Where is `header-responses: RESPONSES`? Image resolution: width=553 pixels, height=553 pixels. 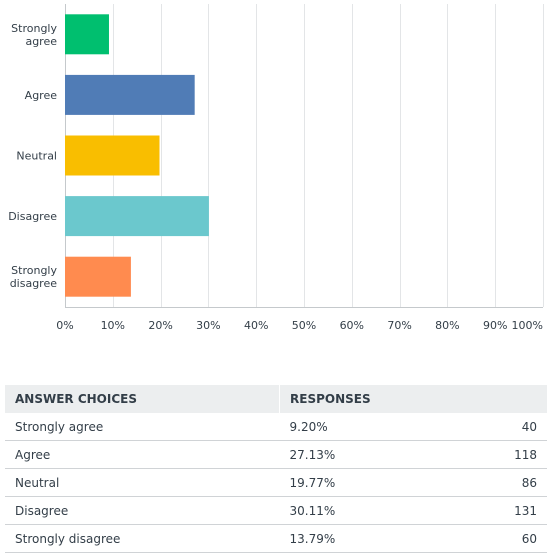 header-responses: RESPONSES is located at coordinates (413, 399).